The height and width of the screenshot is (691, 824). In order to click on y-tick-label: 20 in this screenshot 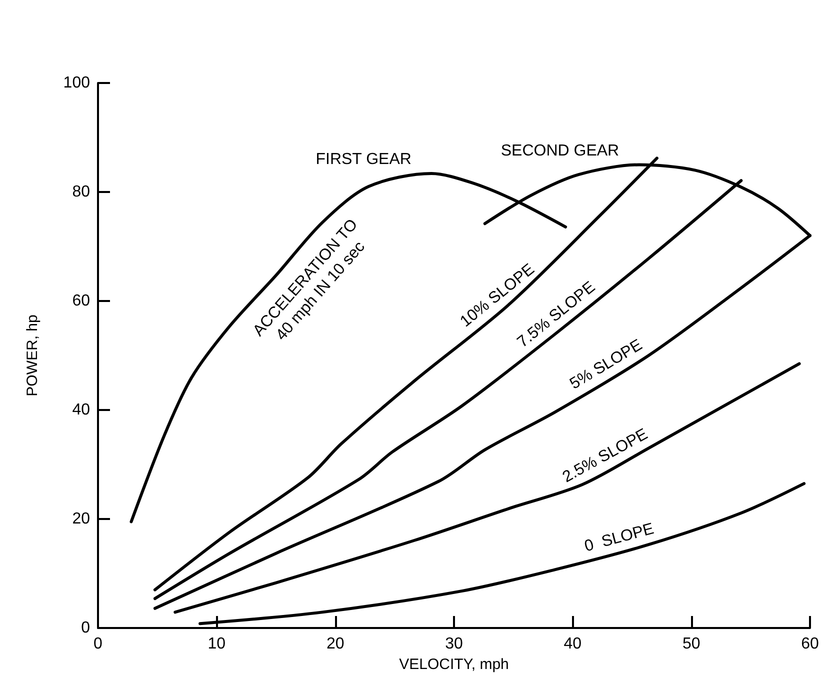, I will do `click(81, 519)`.